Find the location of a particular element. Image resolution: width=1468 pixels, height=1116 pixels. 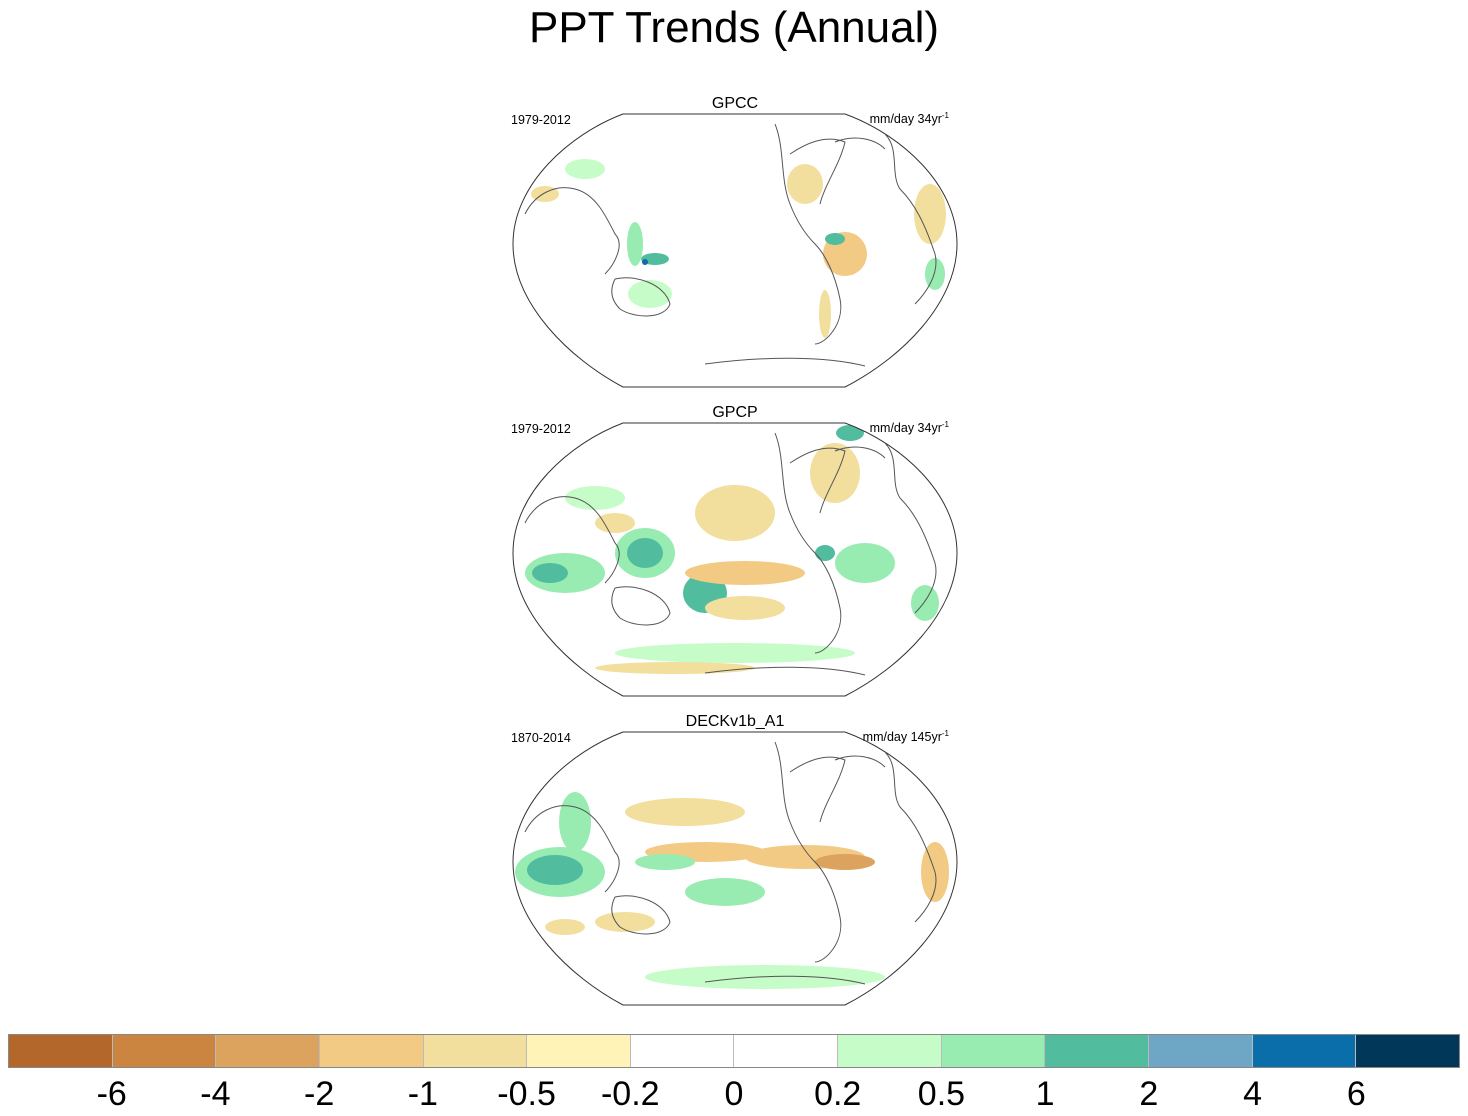

units-label: mm/day 145yr-1 is located at coordinates (905, 737).